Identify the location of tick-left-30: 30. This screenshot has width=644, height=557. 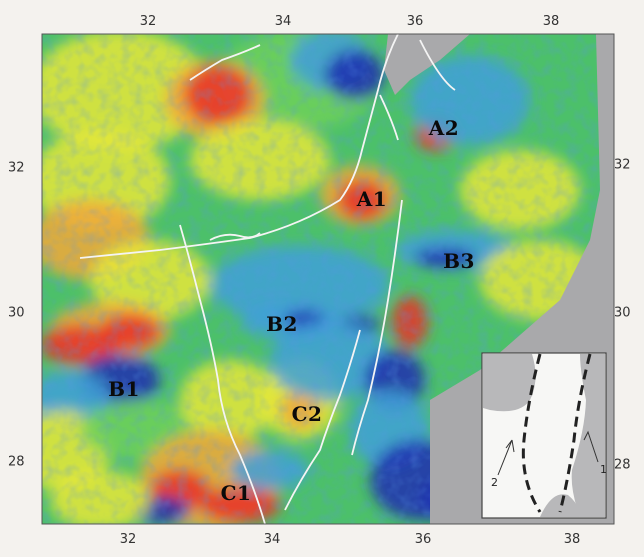
(16, 313).